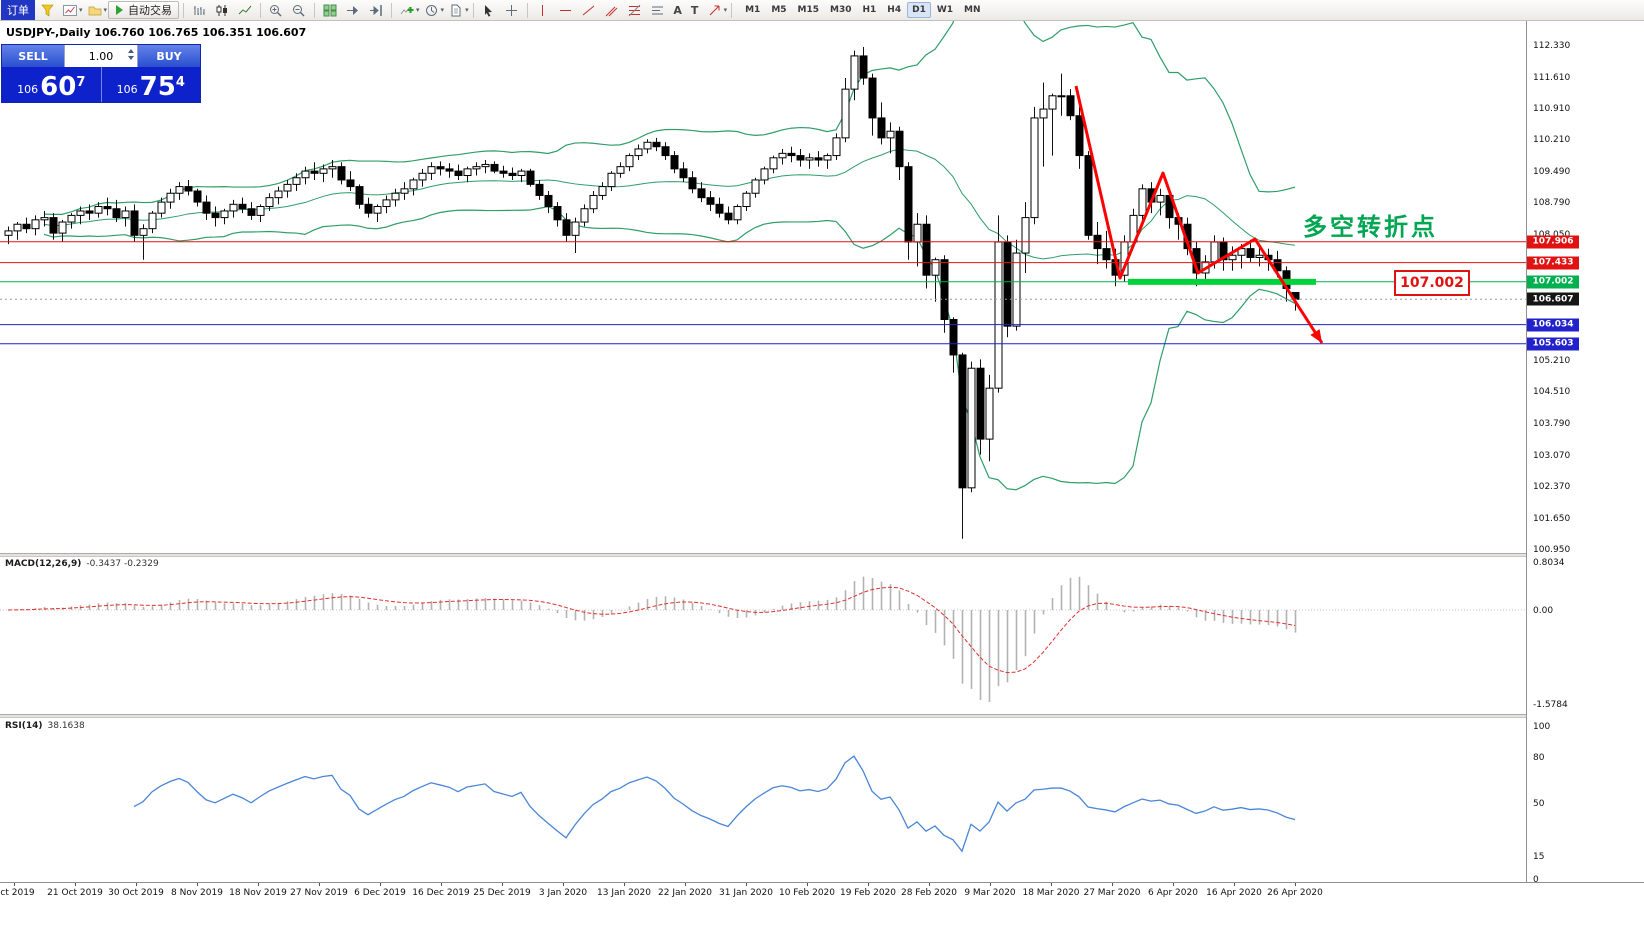 The width and height of the screenshot is (1644, 948). Describe the element at coordinates (972, 10) in the screenshot. I see `timeframe-mn: MN` at that location.